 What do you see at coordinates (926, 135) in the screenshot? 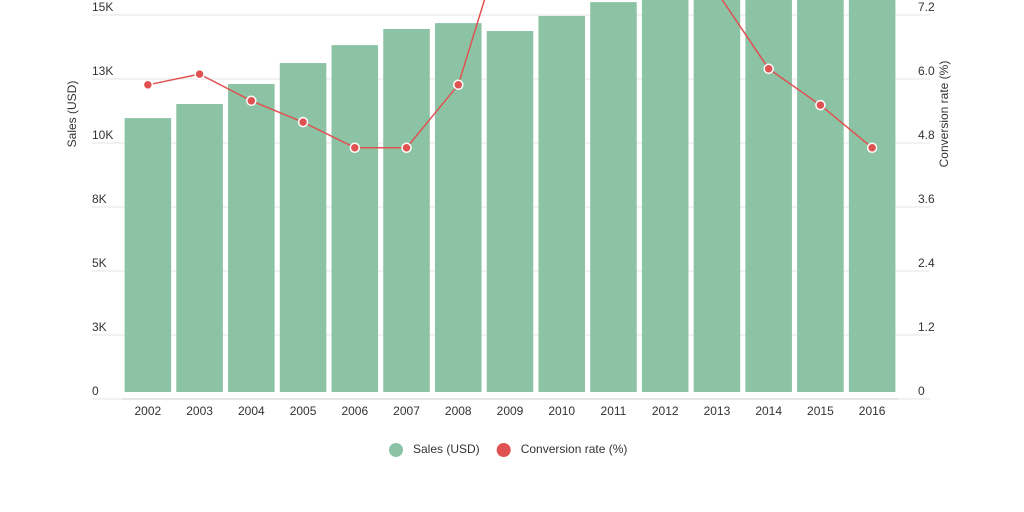
I see `y2-tick-label: 4.8` at bounding box center [926, 135].